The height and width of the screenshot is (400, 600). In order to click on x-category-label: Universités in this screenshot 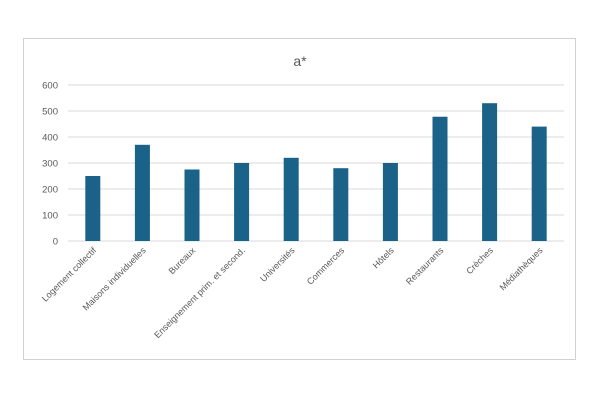, I will do `click(277, 264)`.